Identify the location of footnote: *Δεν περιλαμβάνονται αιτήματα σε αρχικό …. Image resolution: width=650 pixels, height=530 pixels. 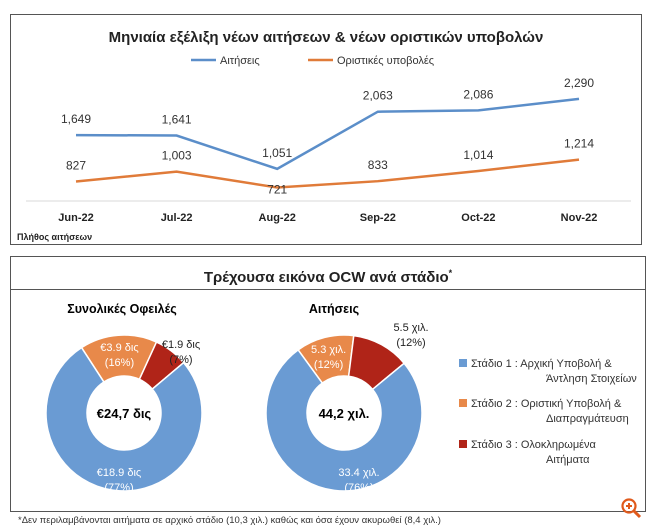
(229, 520).